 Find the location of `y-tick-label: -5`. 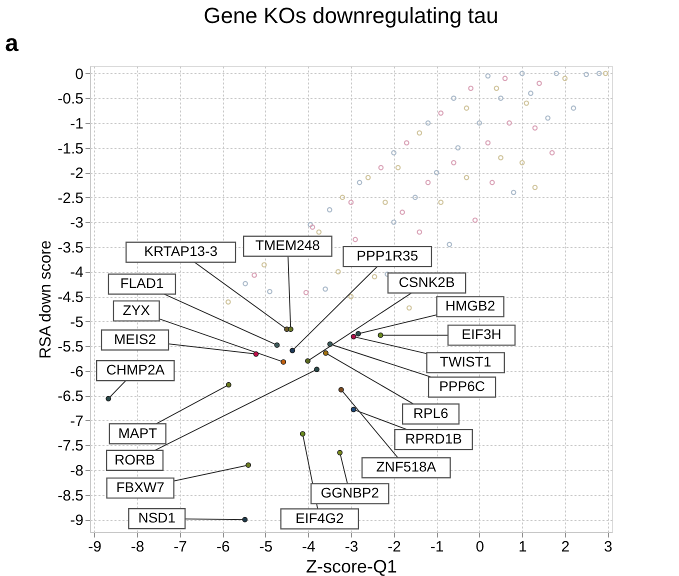

y-tick-label: -5 is located at coordinates (77, 322).